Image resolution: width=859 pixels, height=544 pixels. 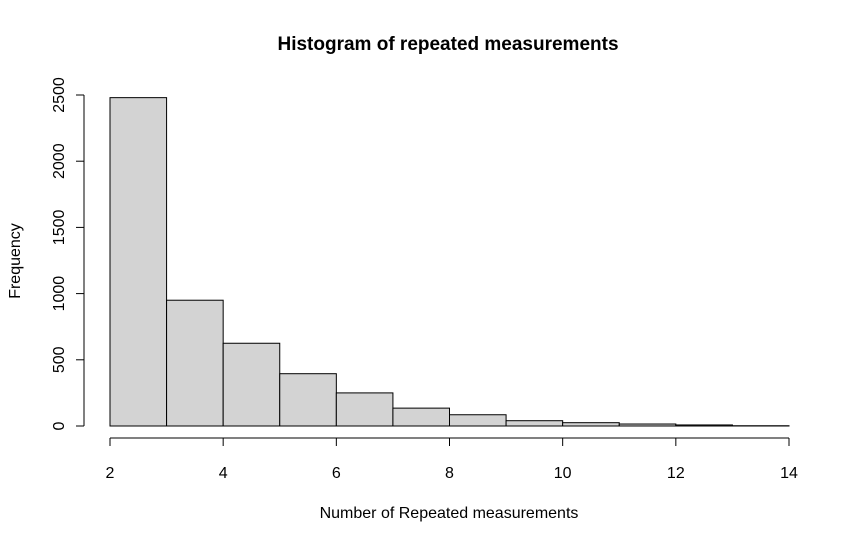 What do you see at coordinates (452, 459) in the screenshot?
I see `x-axis: 2 4 6 8 10 12 14` at bounding box center [452, 459].